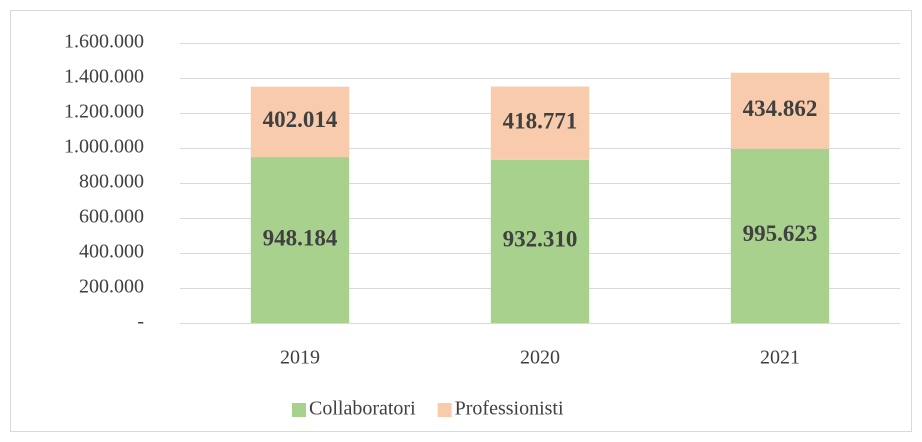 Image resolution: width=922 pixels, height=442 pixels. What do you see at coordinates (509, 409) in the screenshot?
I see `legend-label: Professionisti` at bounding box center [509, 409].